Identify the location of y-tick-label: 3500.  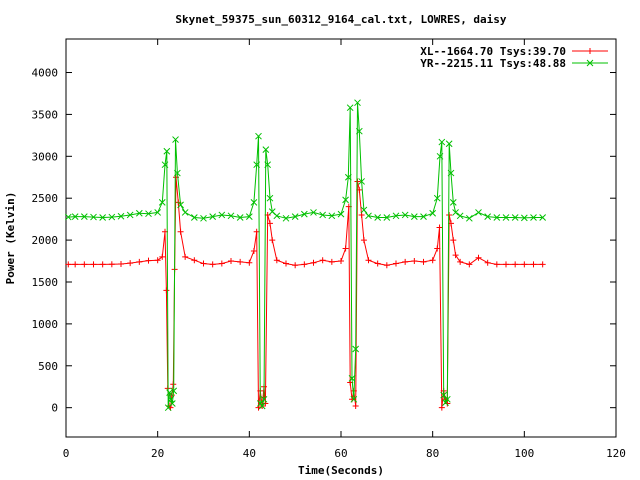
(45, 114).